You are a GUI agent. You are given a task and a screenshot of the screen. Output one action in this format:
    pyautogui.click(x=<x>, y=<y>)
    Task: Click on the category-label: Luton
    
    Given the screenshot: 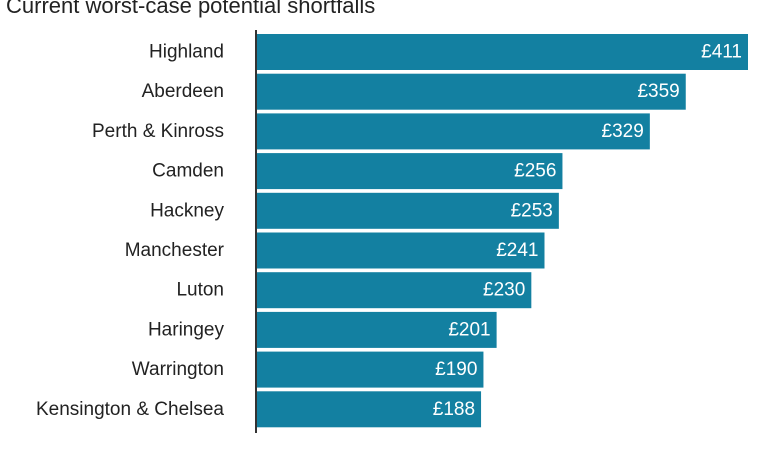 What is the action you would take?
    pyautogui.click(x=200, y=290)
    